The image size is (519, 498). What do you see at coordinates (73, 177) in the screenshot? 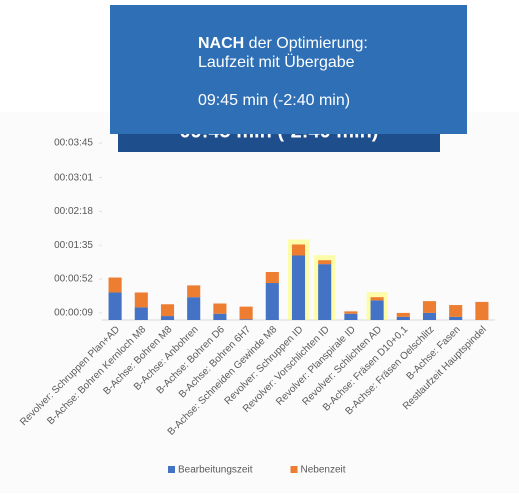
I see `y-tick-label: 00:03:01` at bounding box center [73, 177].